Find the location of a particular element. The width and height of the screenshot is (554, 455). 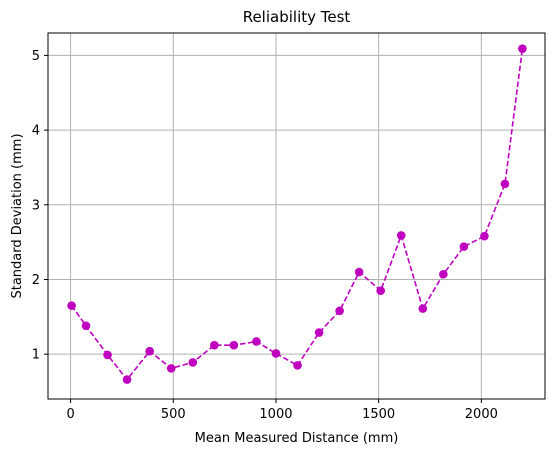

y-tick-label: 2 is located at coordinates (36, 280).